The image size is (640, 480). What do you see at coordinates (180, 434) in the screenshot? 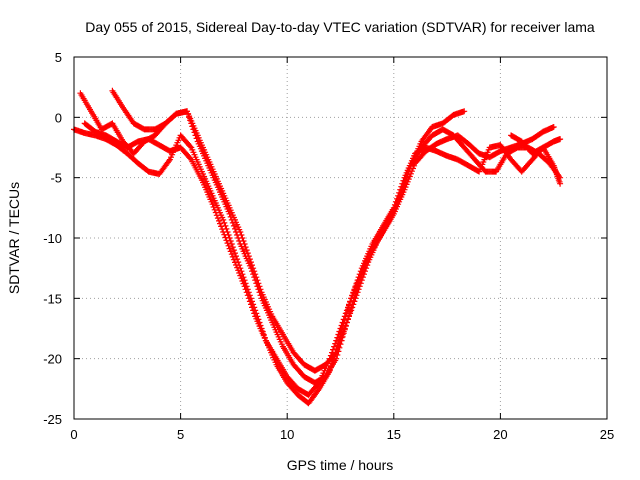
I see `x-tick-label: 5` at bounding box center [180, 434].